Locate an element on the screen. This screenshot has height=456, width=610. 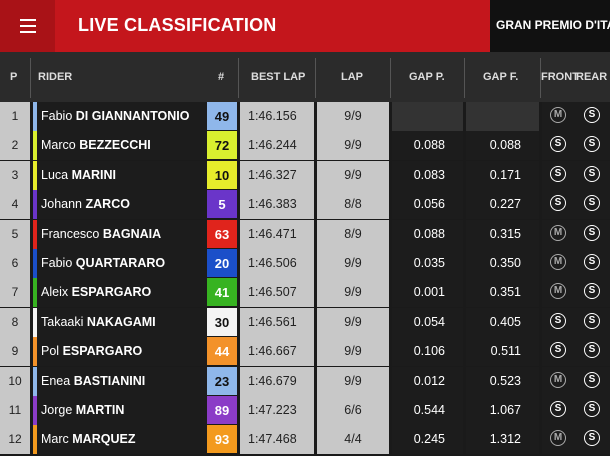
best-lap-cell: 1:46.506 is located at coordinates (277, 263).